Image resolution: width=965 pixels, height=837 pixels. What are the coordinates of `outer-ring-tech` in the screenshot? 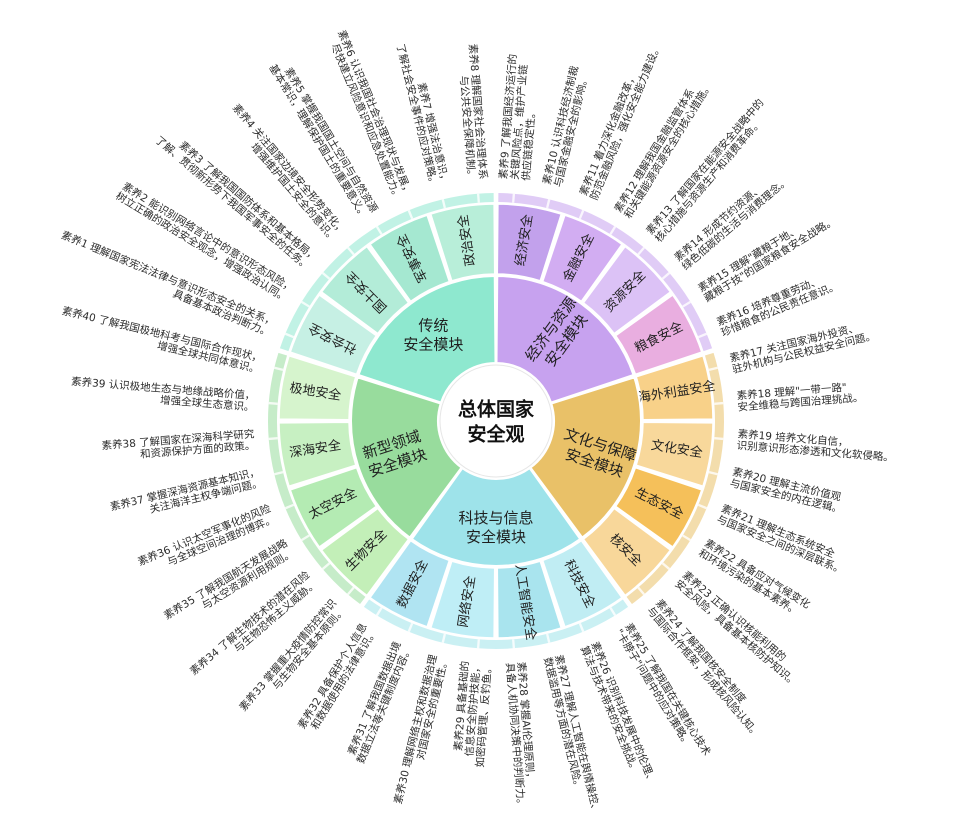 It's located at (496, 624).